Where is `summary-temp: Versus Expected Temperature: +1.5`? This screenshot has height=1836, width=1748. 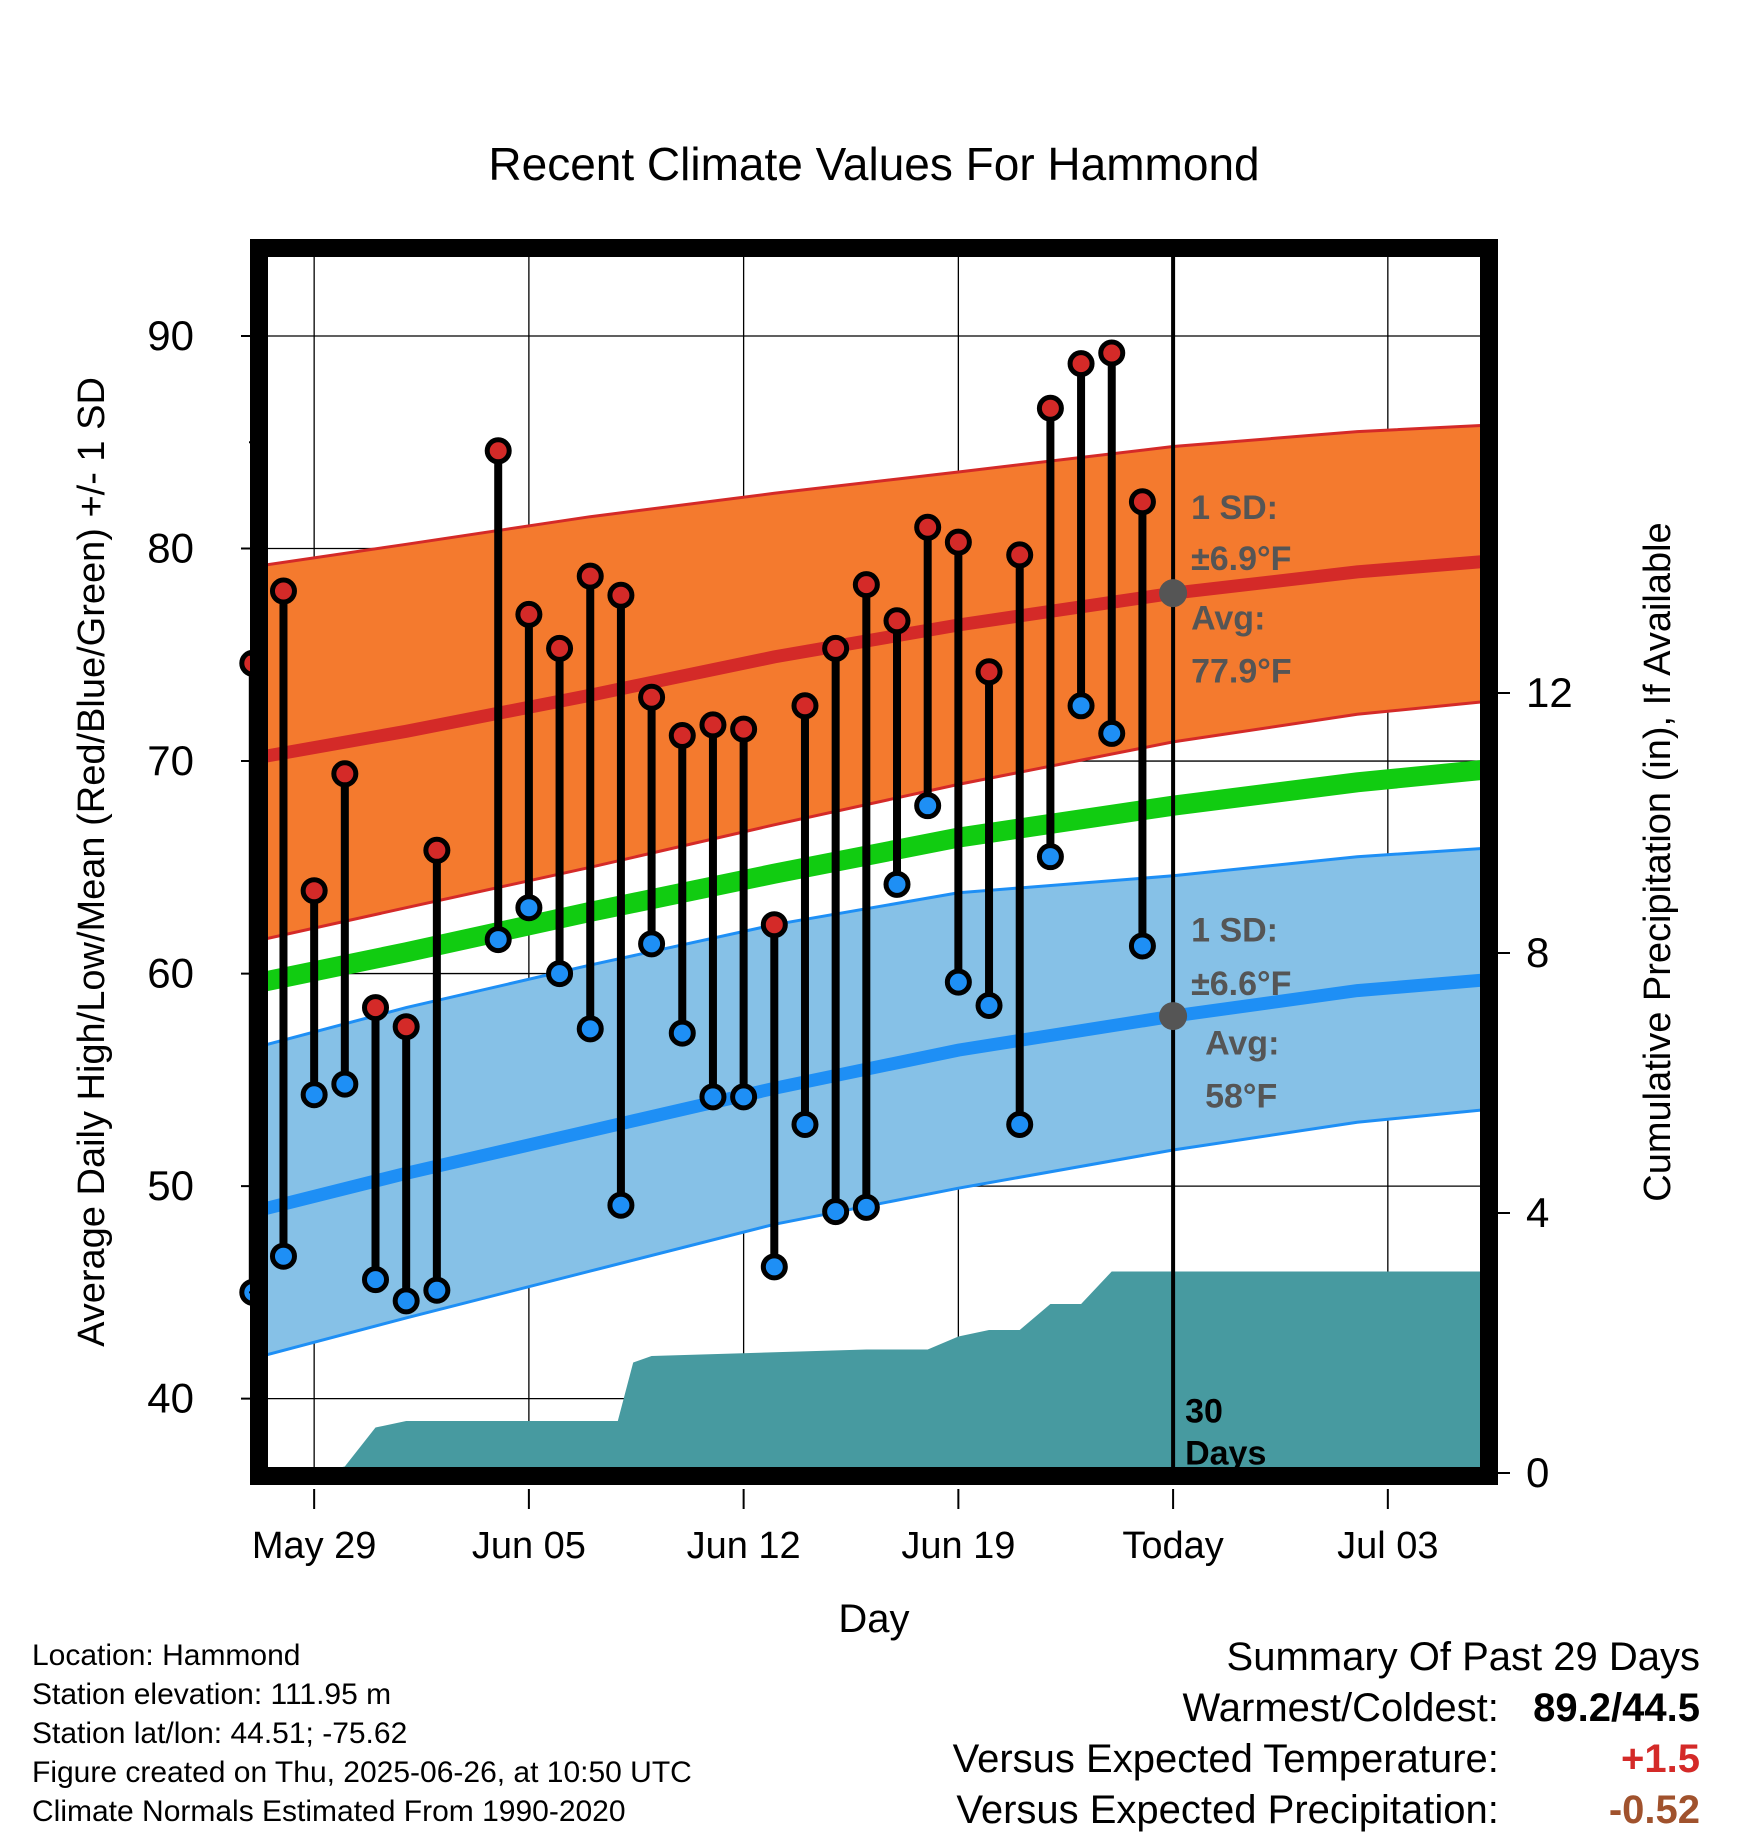 summary-temp: Versus Expected Temperature: +1.5 is located at coordinates (1326, 1759).